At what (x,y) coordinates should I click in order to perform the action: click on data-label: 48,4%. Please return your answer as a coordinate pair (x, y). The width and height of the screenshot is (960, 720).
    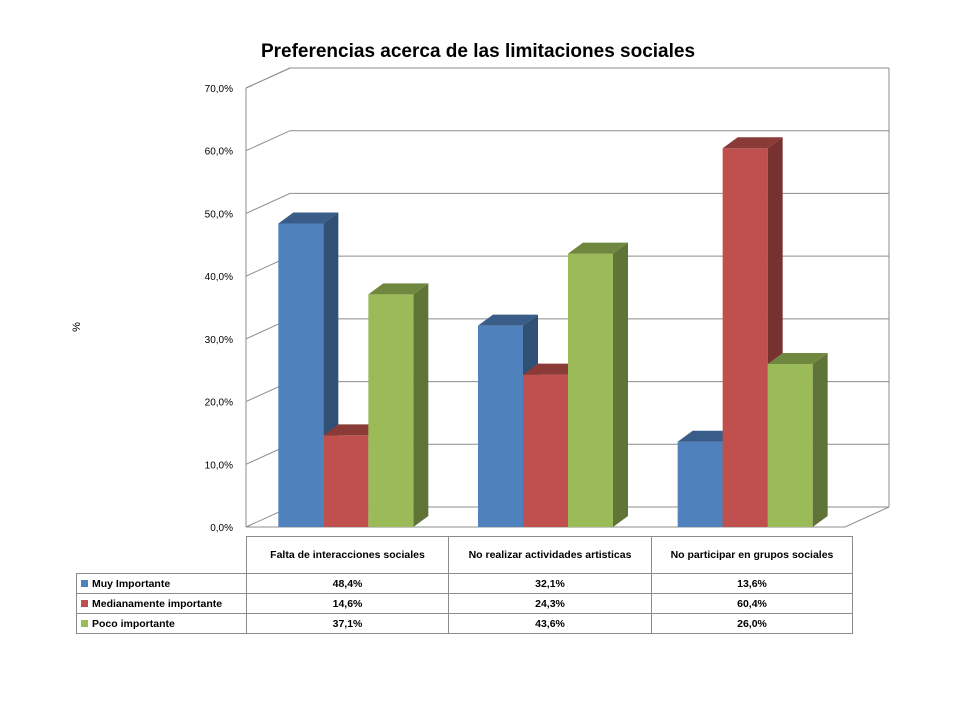
    Looking at the image, I should click on (347, 583).